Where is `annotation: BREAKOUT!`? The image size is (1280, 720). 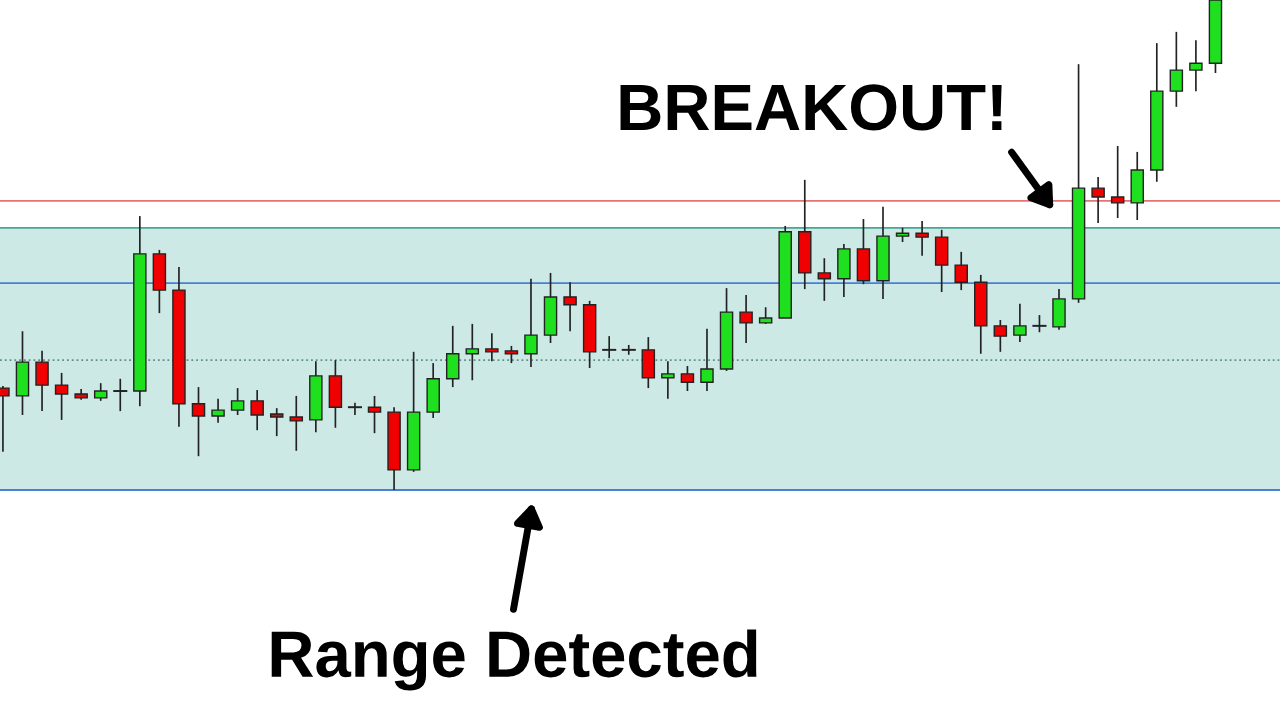
annotation: BREAKOUT! is located at coordinates (811, 107).